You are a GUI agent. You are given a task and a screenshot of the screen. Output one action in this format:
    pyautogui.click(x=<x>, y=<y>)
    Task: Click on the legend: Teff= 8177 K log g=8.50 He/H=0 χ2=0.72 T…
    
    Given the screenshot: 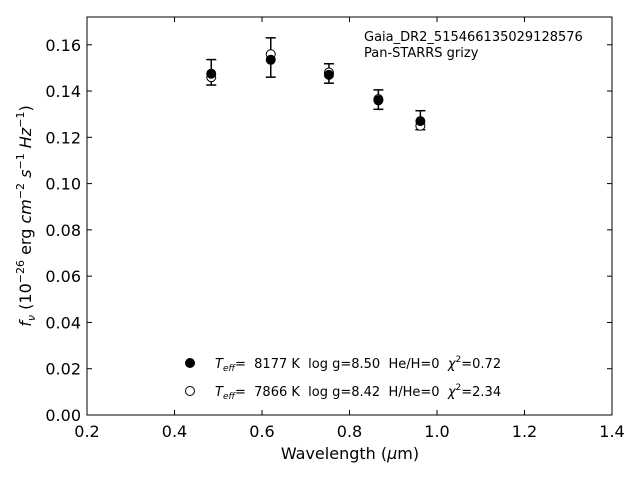 What is the action you would take?
    pyautogui.click(x=343, y=378)
    